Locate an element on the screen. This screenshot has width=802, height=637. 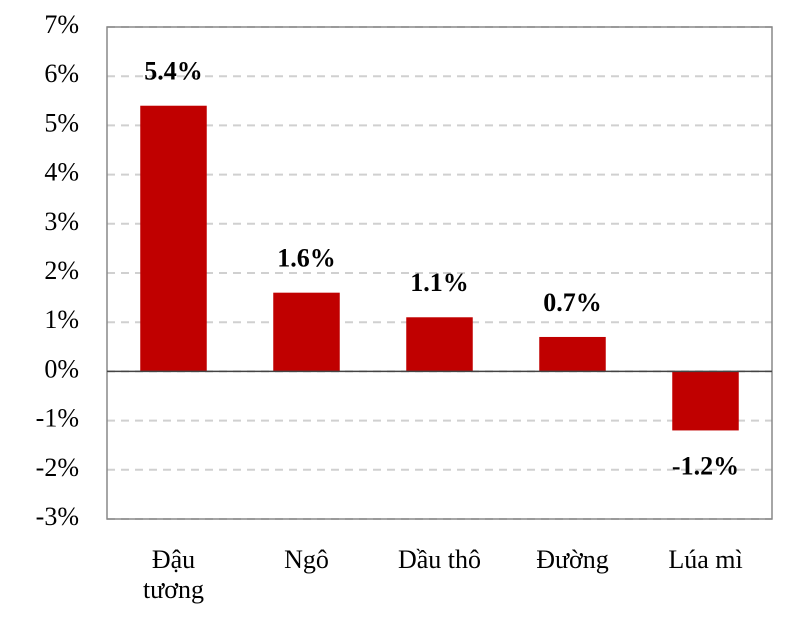
y-tick-label: 1% is located at coordinates (61, 319).